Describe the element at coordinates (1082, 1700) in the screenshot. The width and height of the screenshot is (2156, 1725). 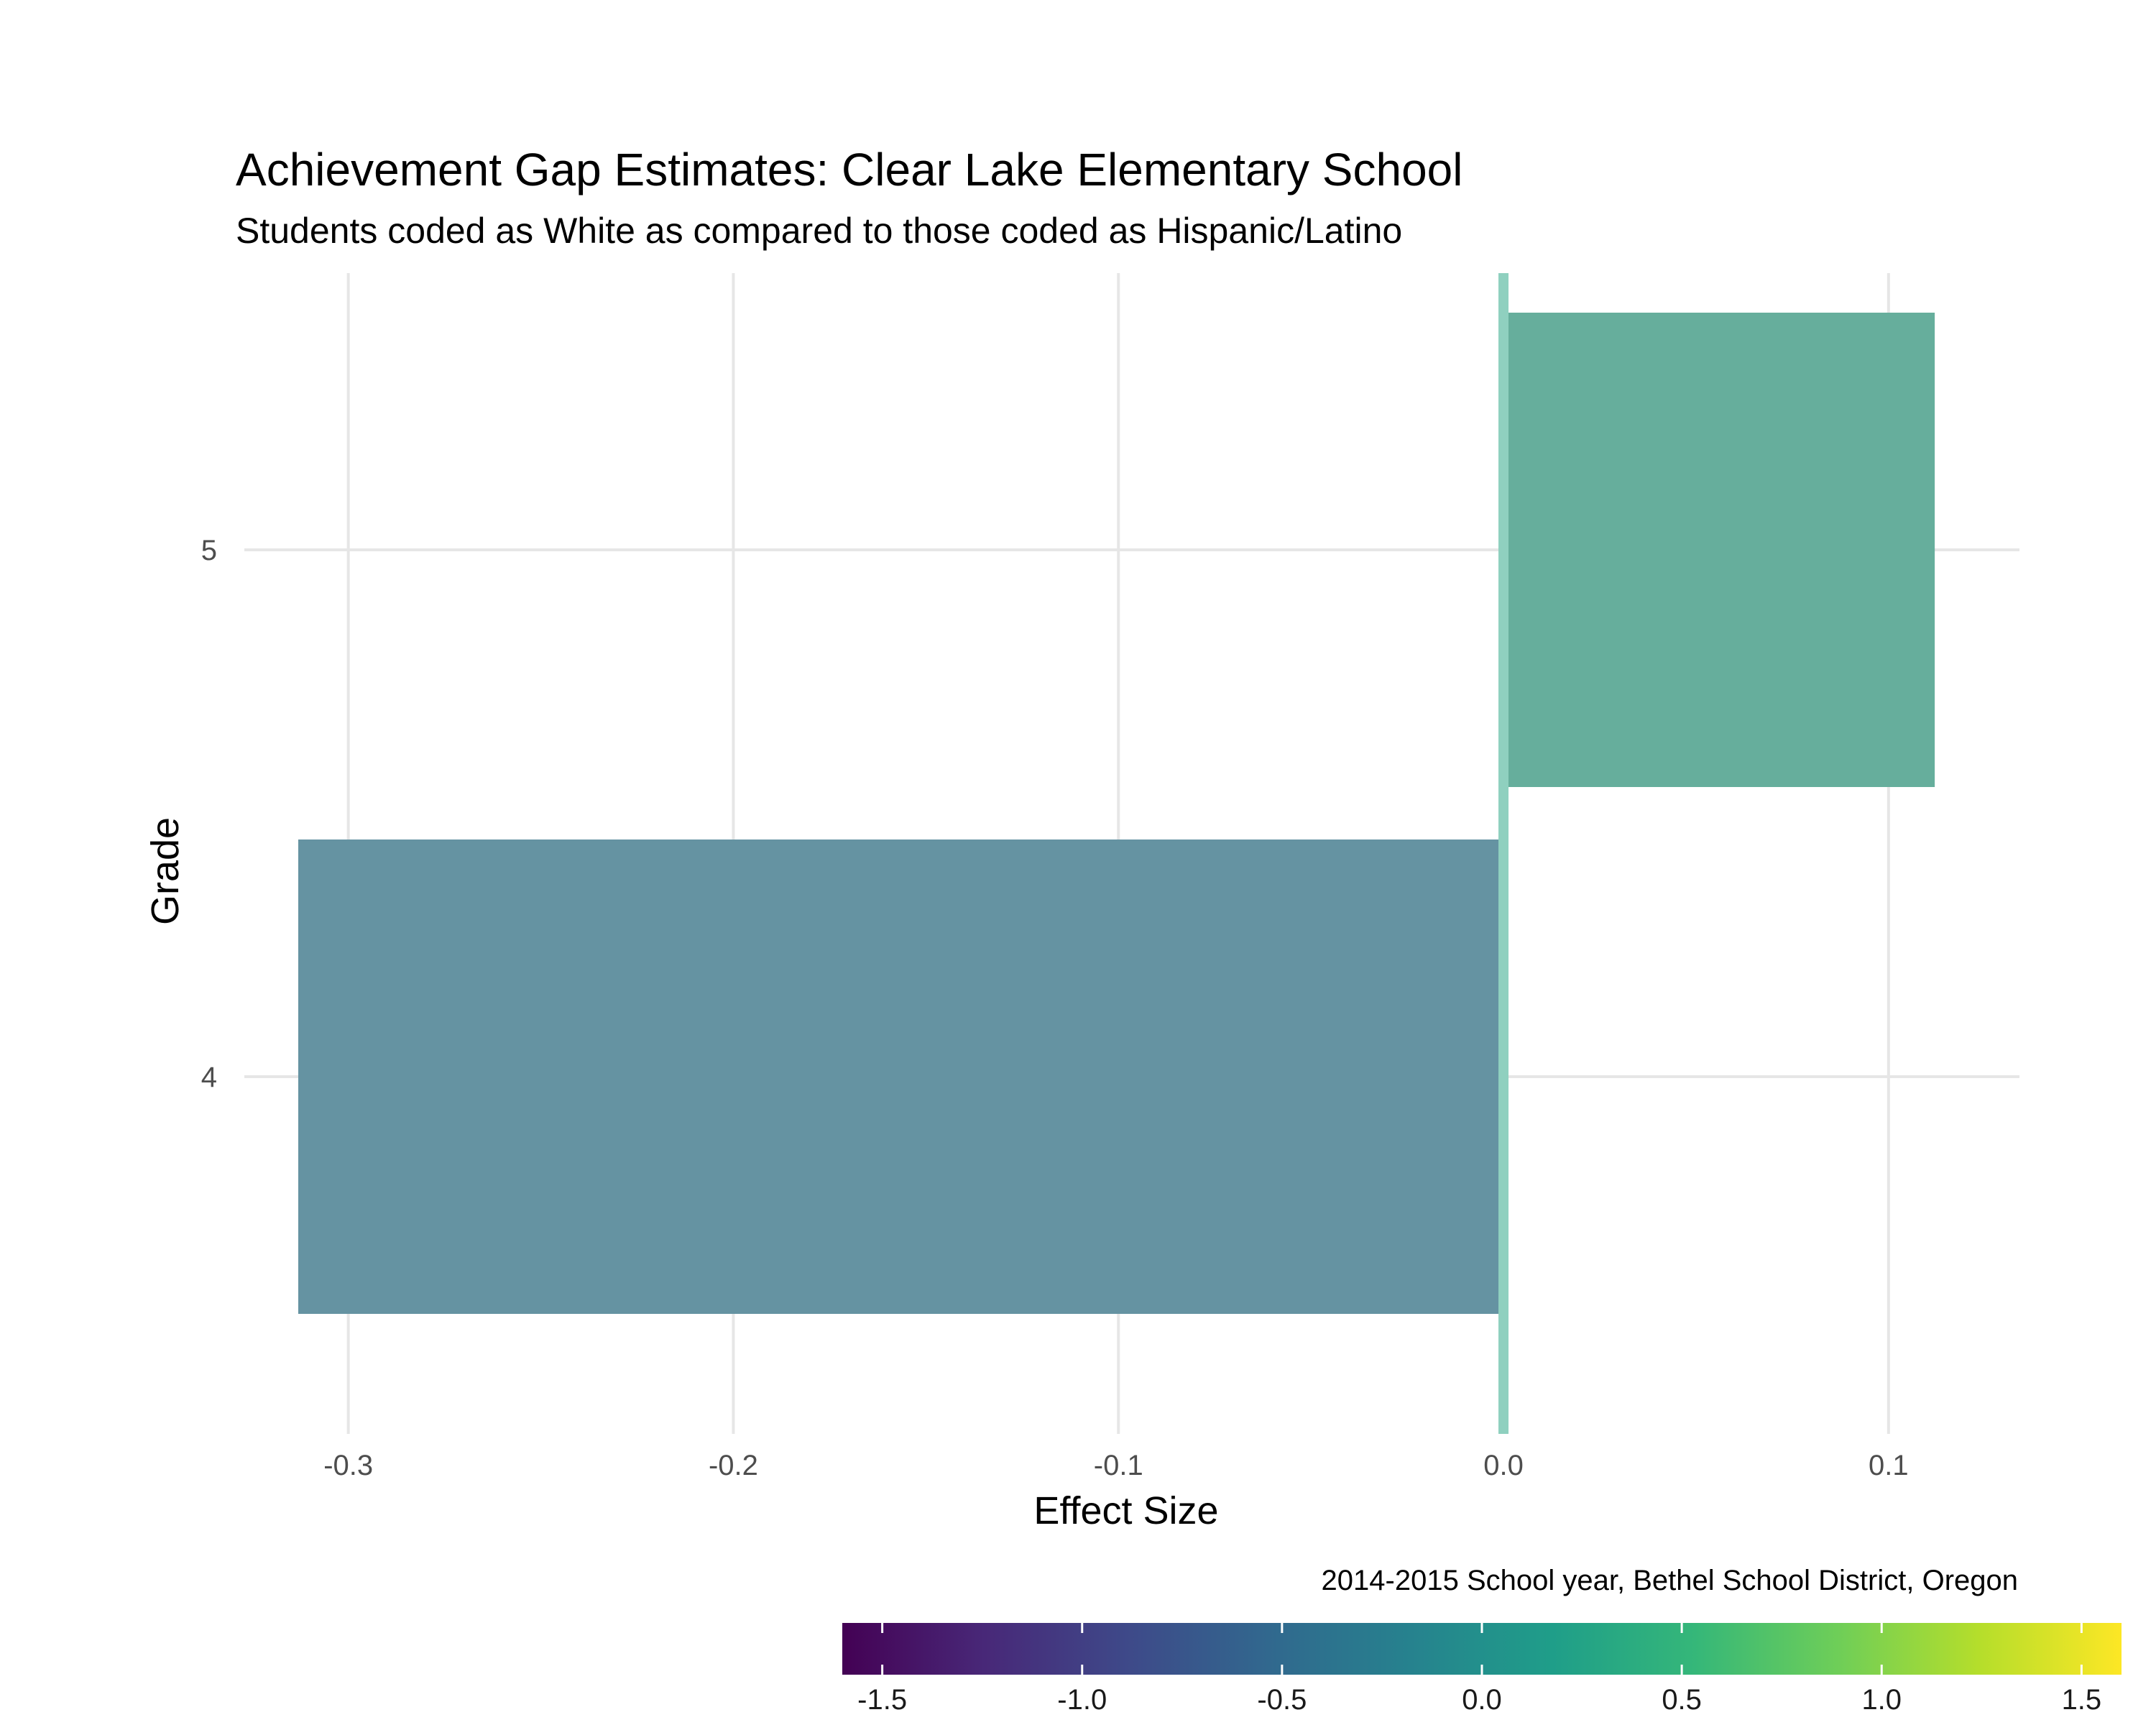
I see `colorbar-tick-label: -1.0` at that location.